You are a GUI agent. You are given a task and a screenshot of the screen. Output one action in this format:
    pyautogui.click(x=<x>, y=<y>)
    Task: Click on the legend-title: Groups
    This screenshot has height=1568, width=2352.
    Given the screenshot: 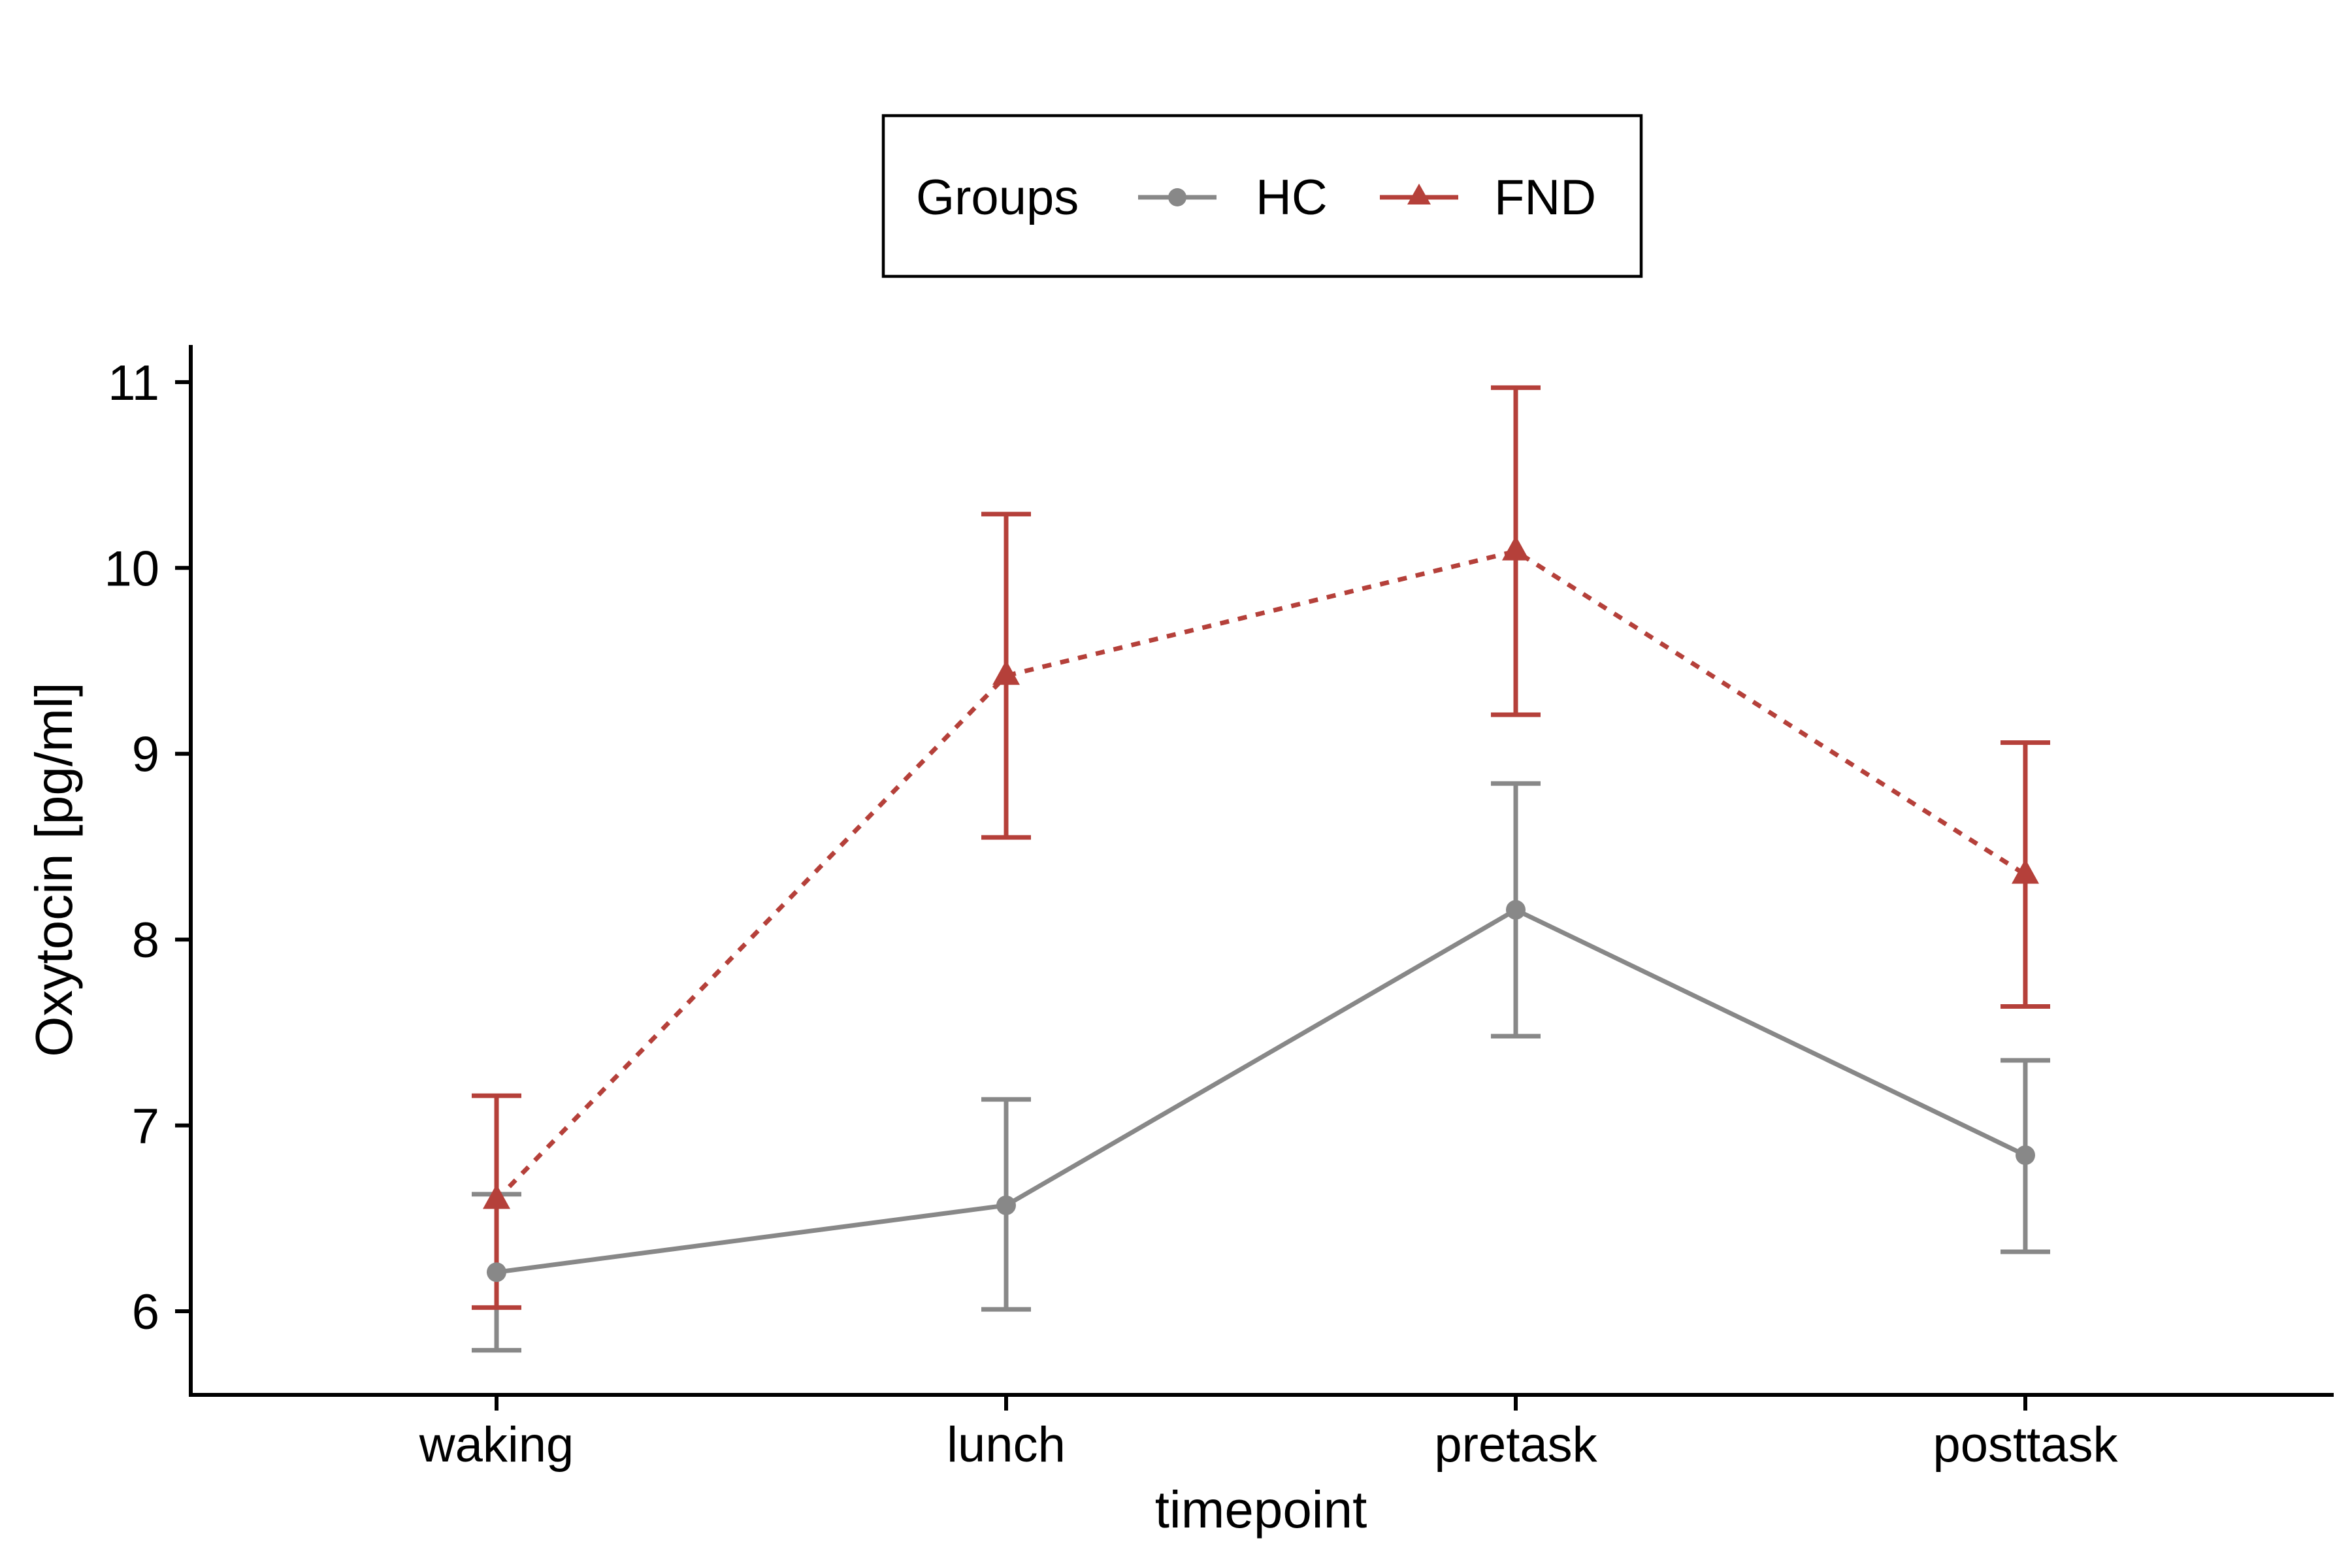 What is the action you would take?
    pyautogui.click(x=997, y=197)
    